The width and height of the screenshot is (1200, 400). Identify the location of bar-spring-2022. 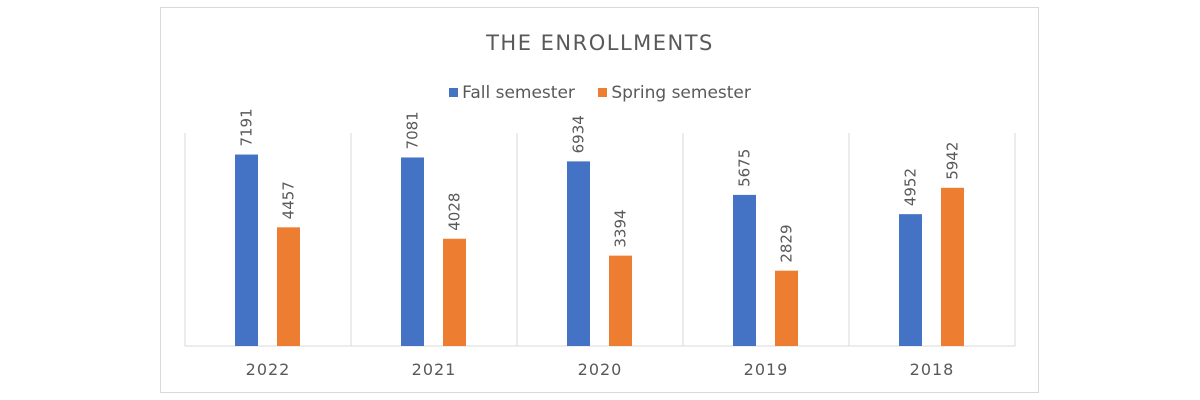
(288, 286).